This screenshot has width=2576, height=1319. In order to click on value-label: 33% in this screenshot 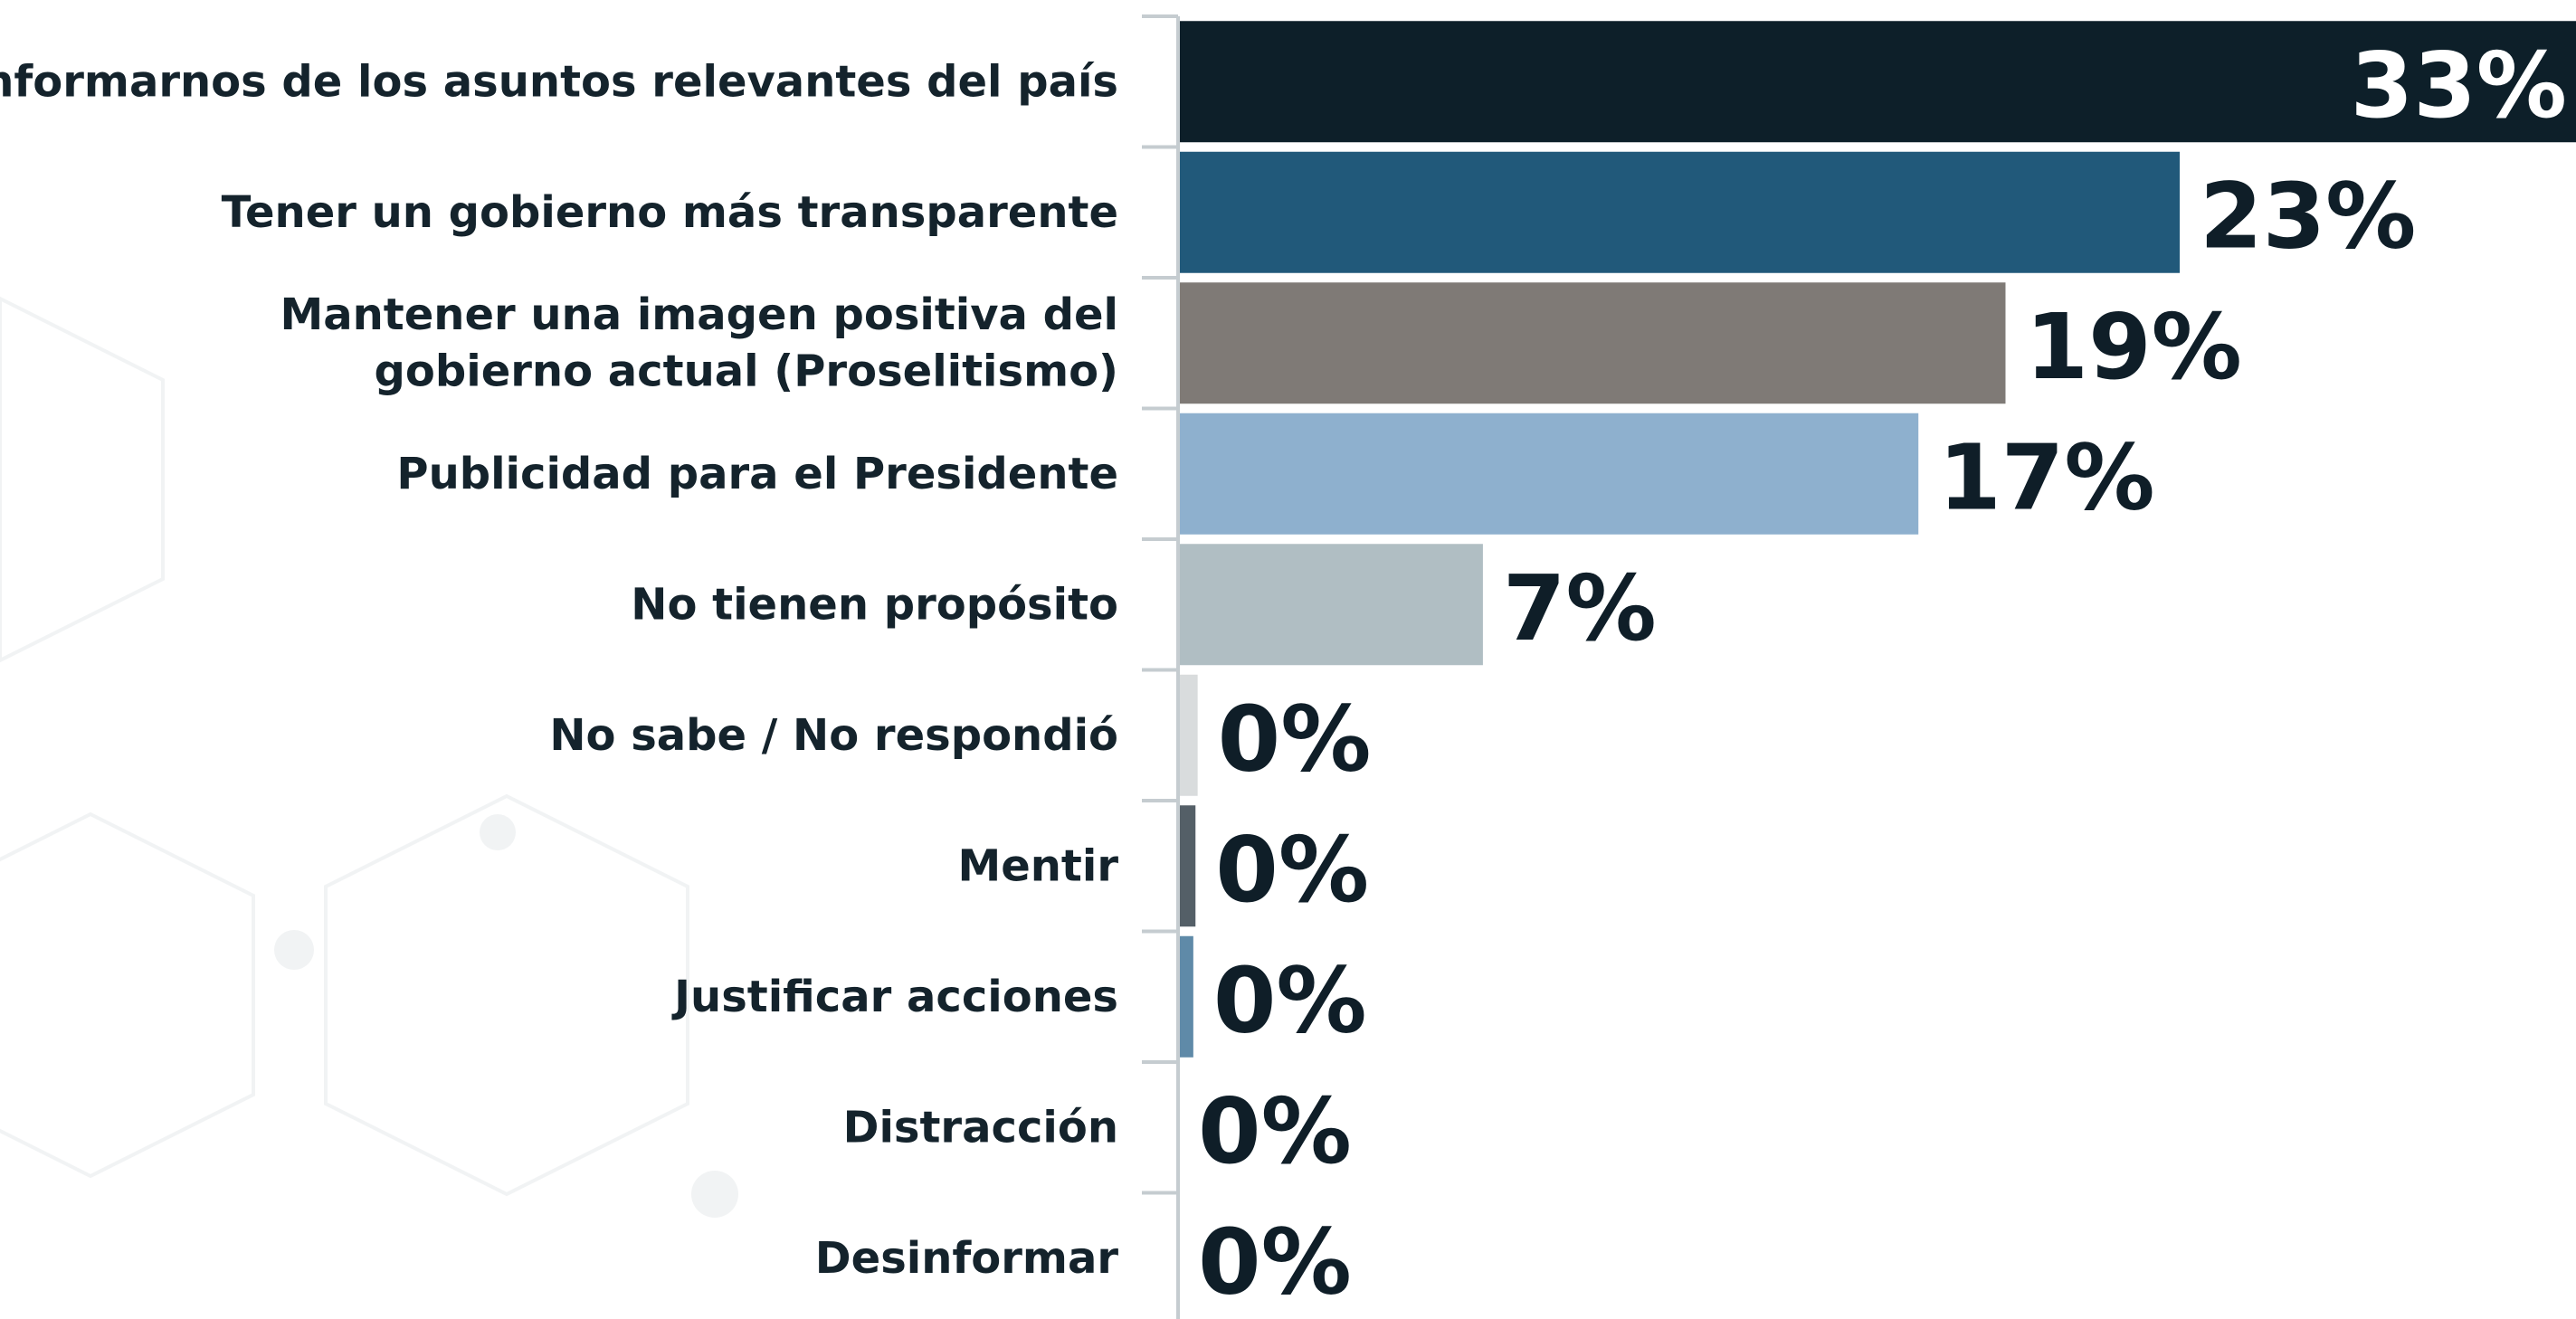, I will do `click(2459, 85)`.